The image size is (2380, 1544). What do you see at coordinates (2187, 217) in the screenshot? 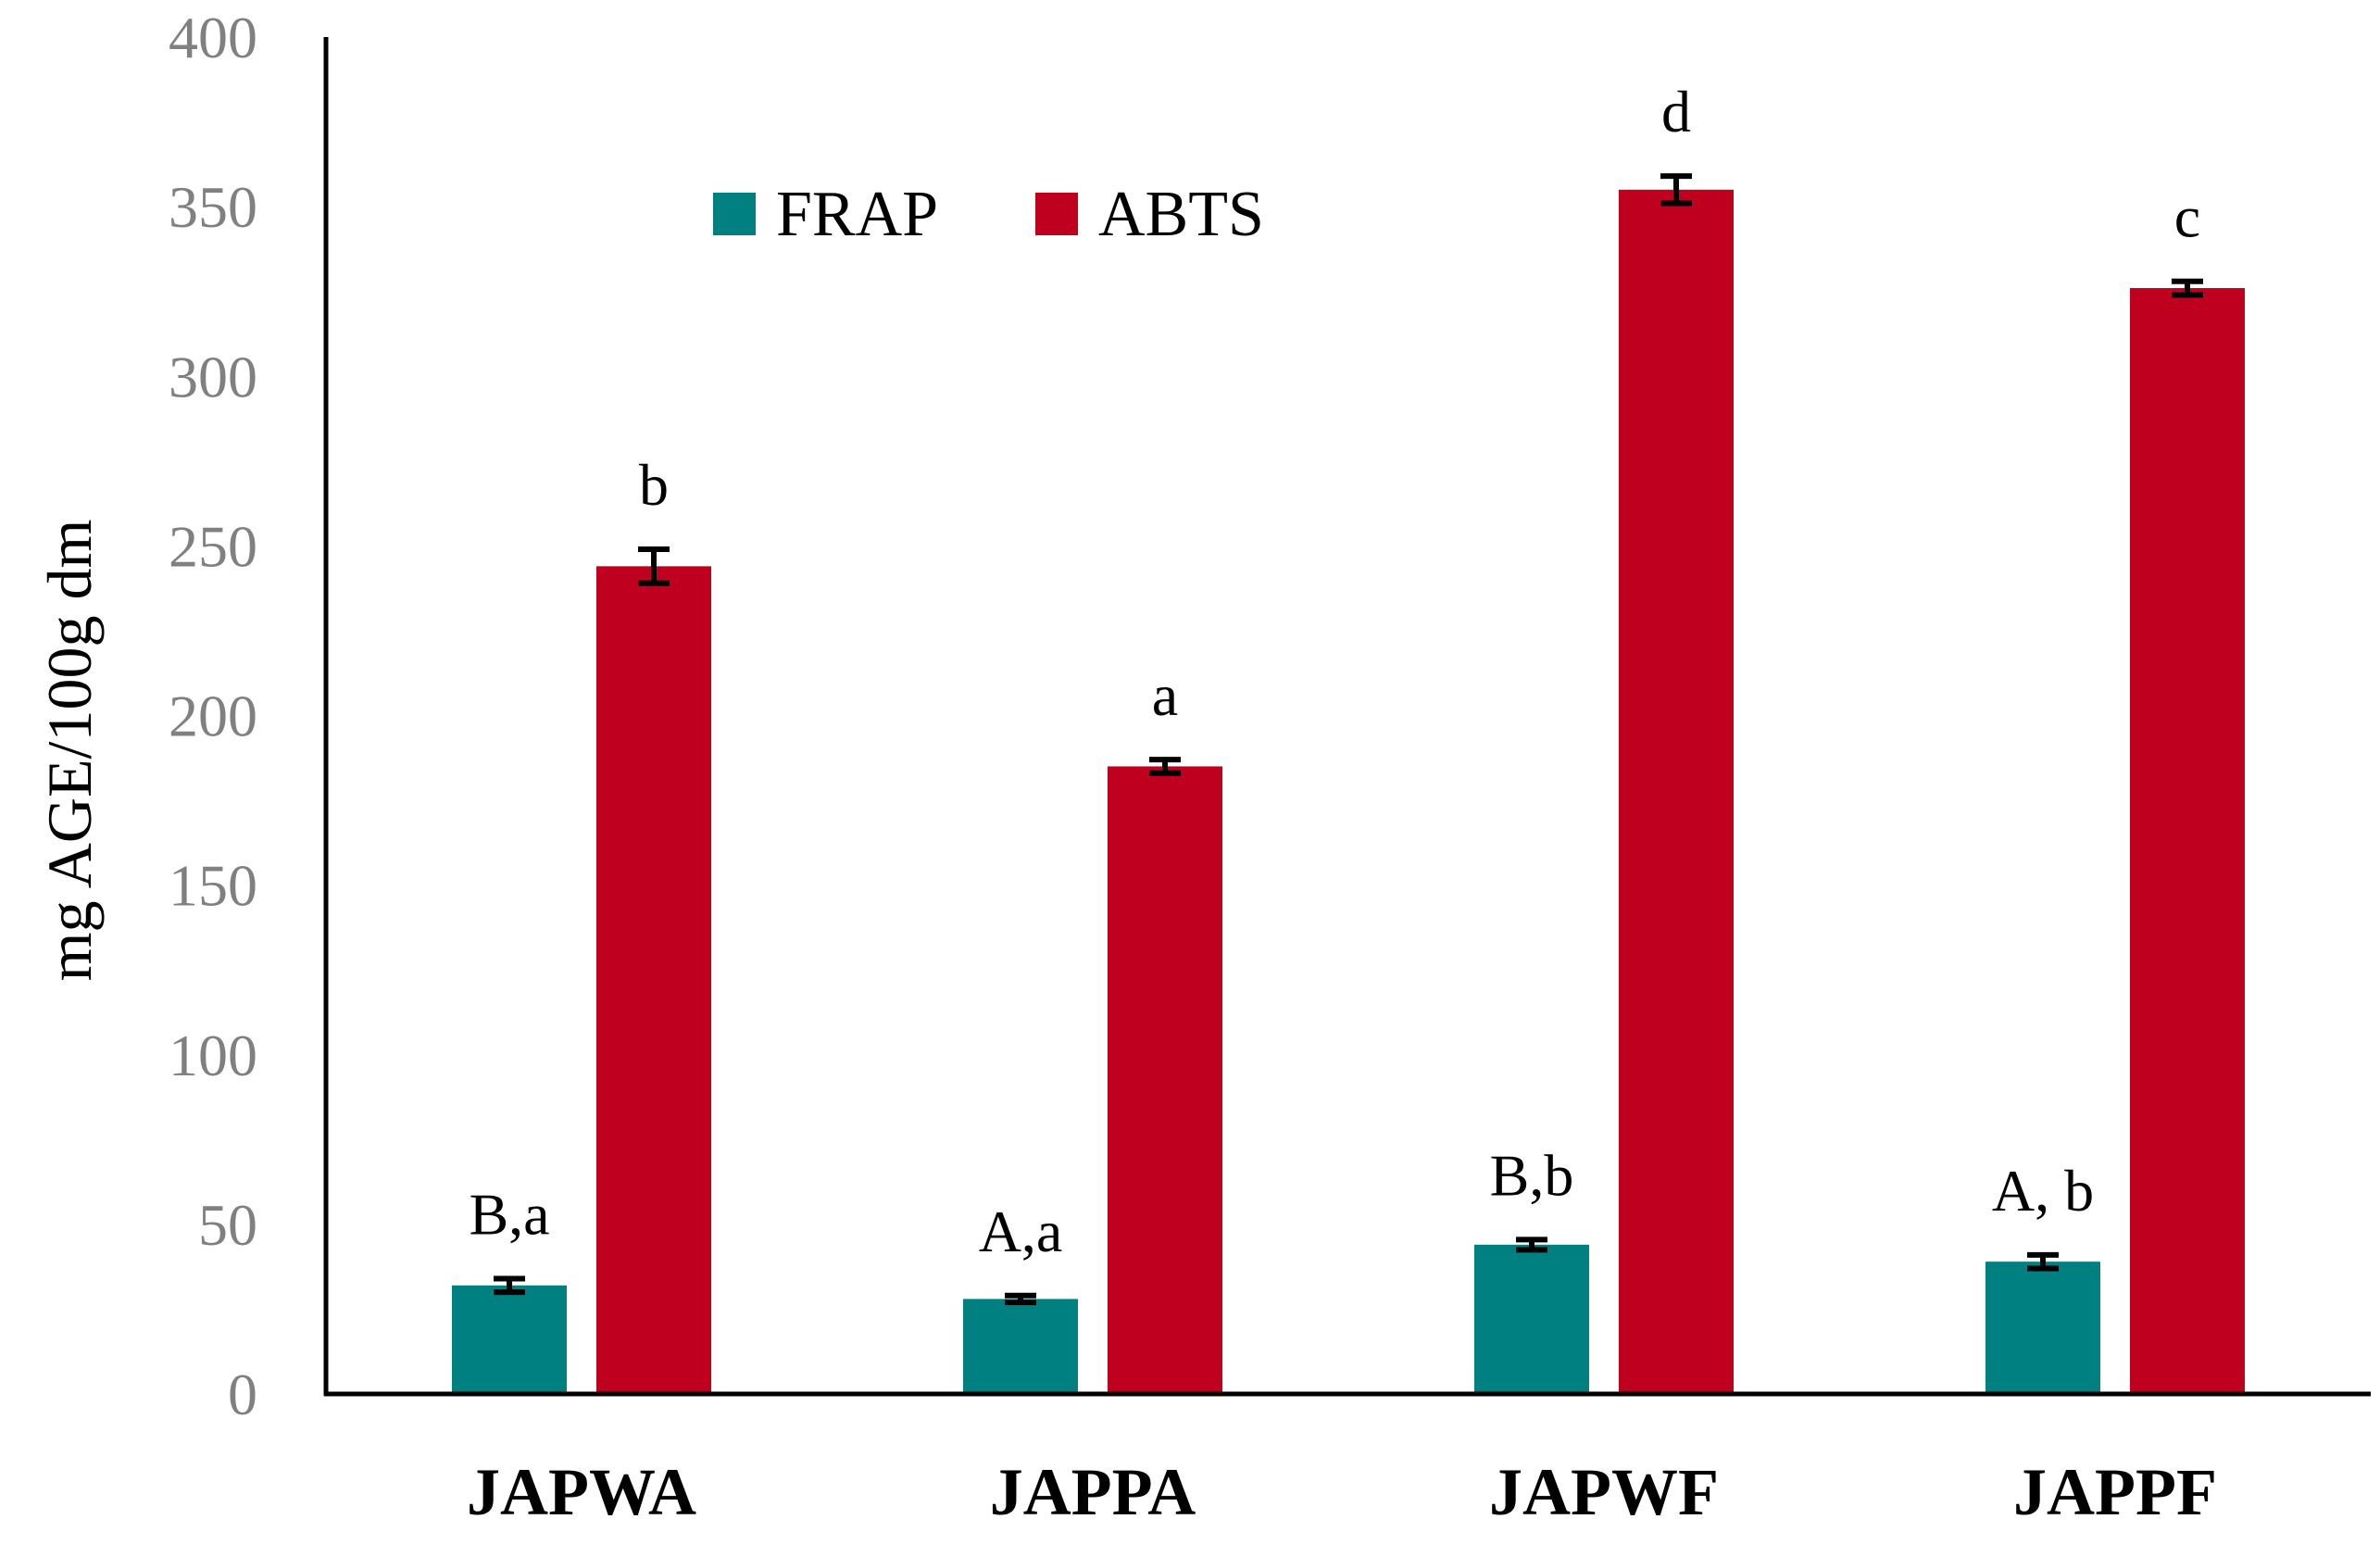
I see `bar-annotation: c` at bounding box center [2187, 217].